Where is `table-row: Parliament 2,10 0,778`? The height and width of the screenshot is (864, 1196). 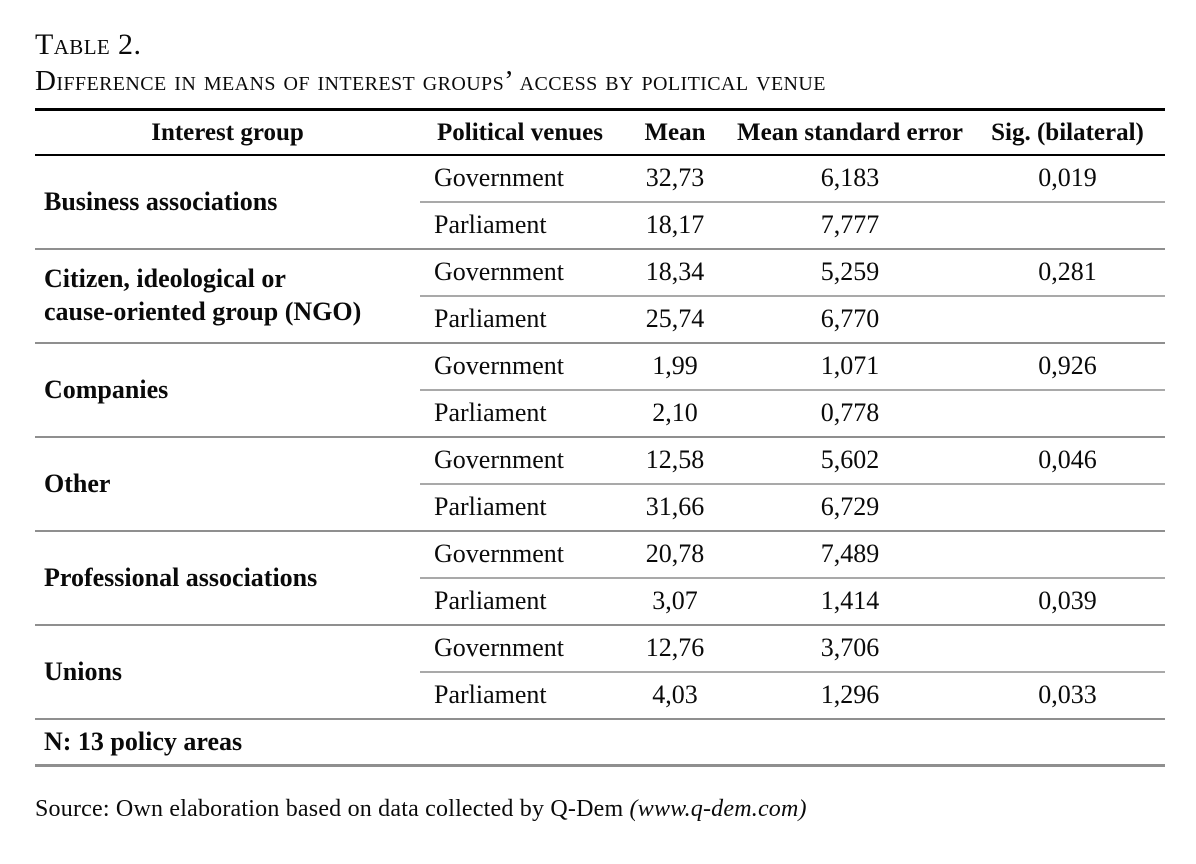 table-row: Parliament 2,10 0,778 is located at coordinates (600, 413).